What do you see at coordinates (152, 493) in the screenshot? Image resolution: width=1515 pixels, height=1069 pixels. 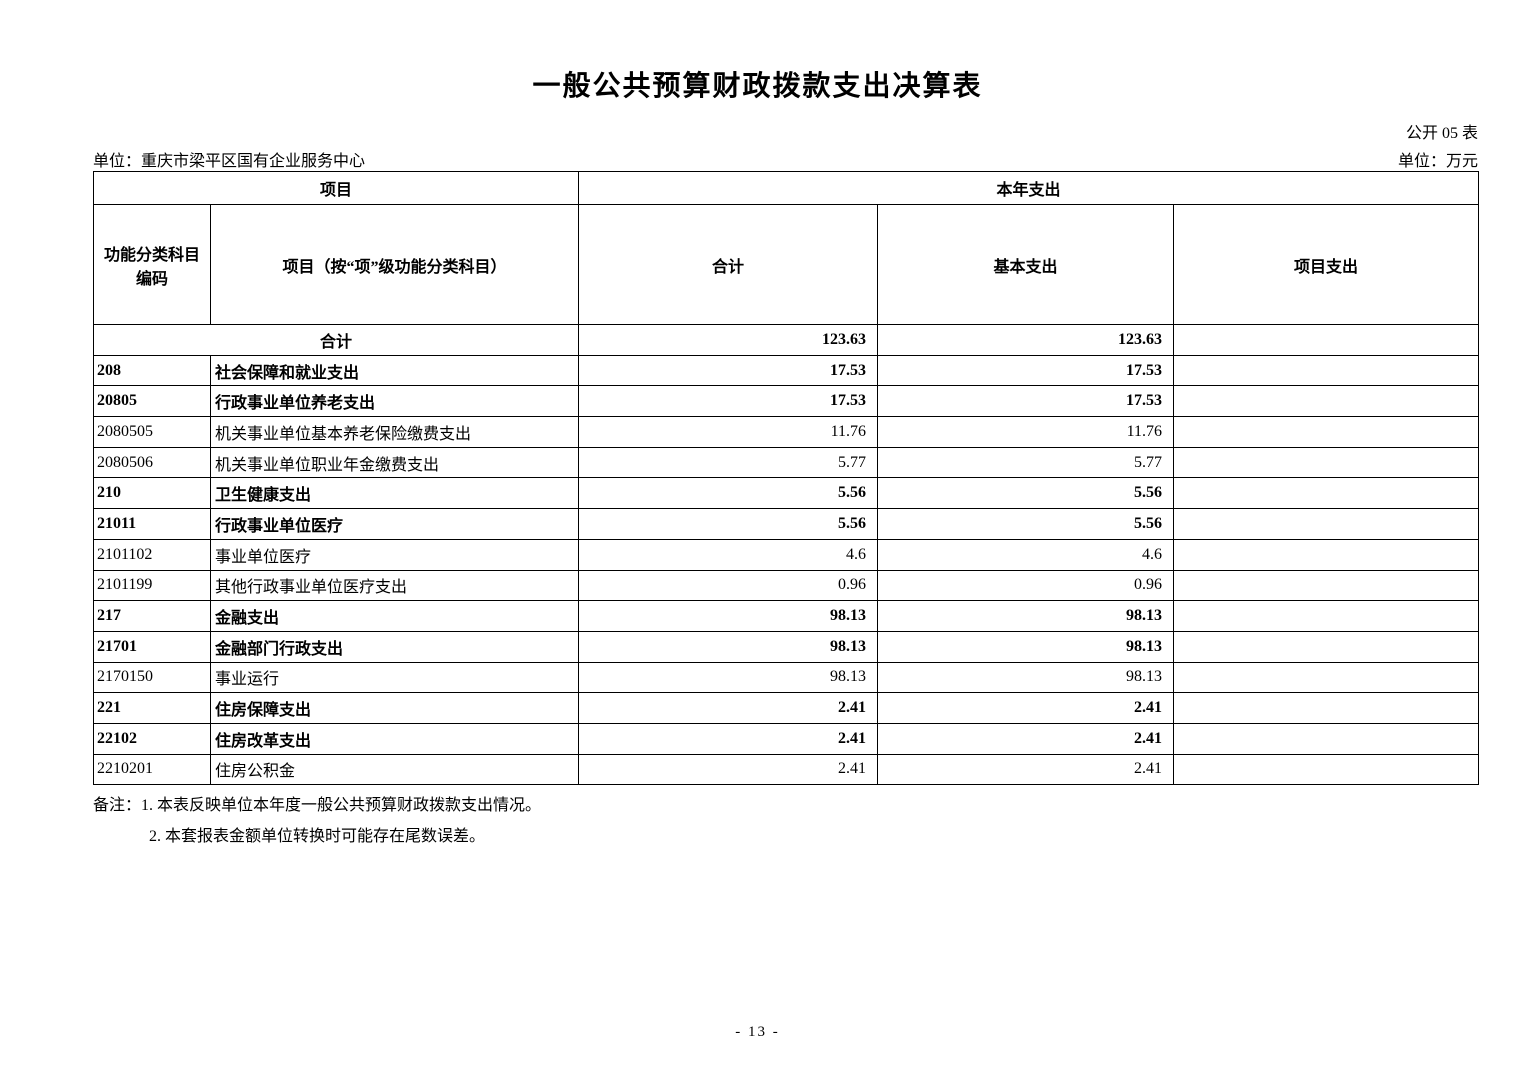 I see `row-code: 210` at bounding box center [152, 493].